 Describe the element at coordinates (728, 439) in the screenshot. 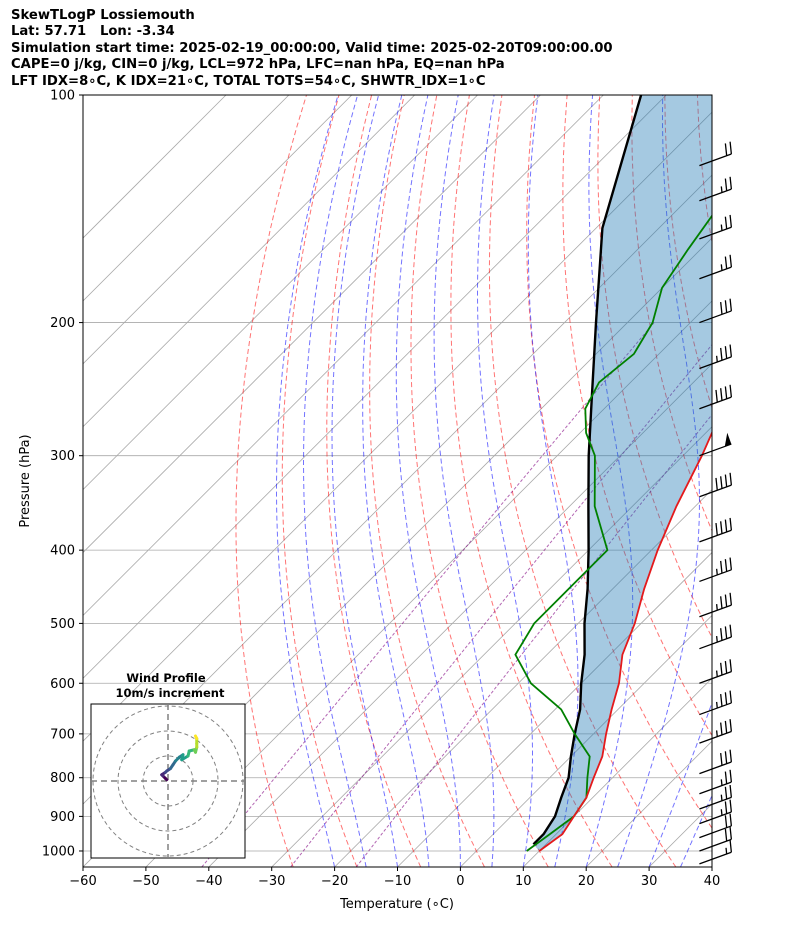

I see `barb-flag` at that location.